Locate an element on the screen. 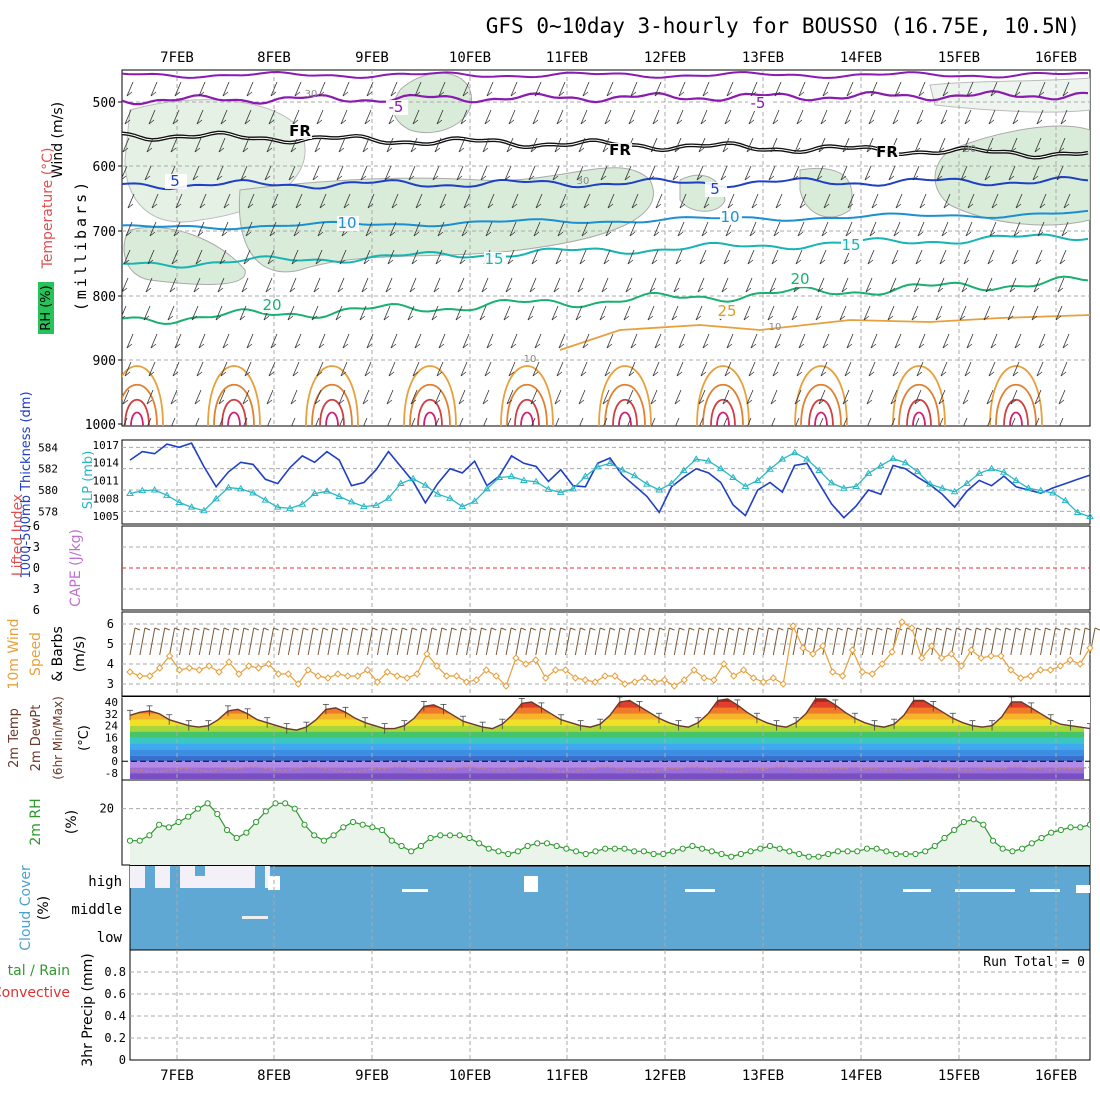 The image size is (1100, 1100). date-label-top: 13FEB is located at coordinates (763, 58).